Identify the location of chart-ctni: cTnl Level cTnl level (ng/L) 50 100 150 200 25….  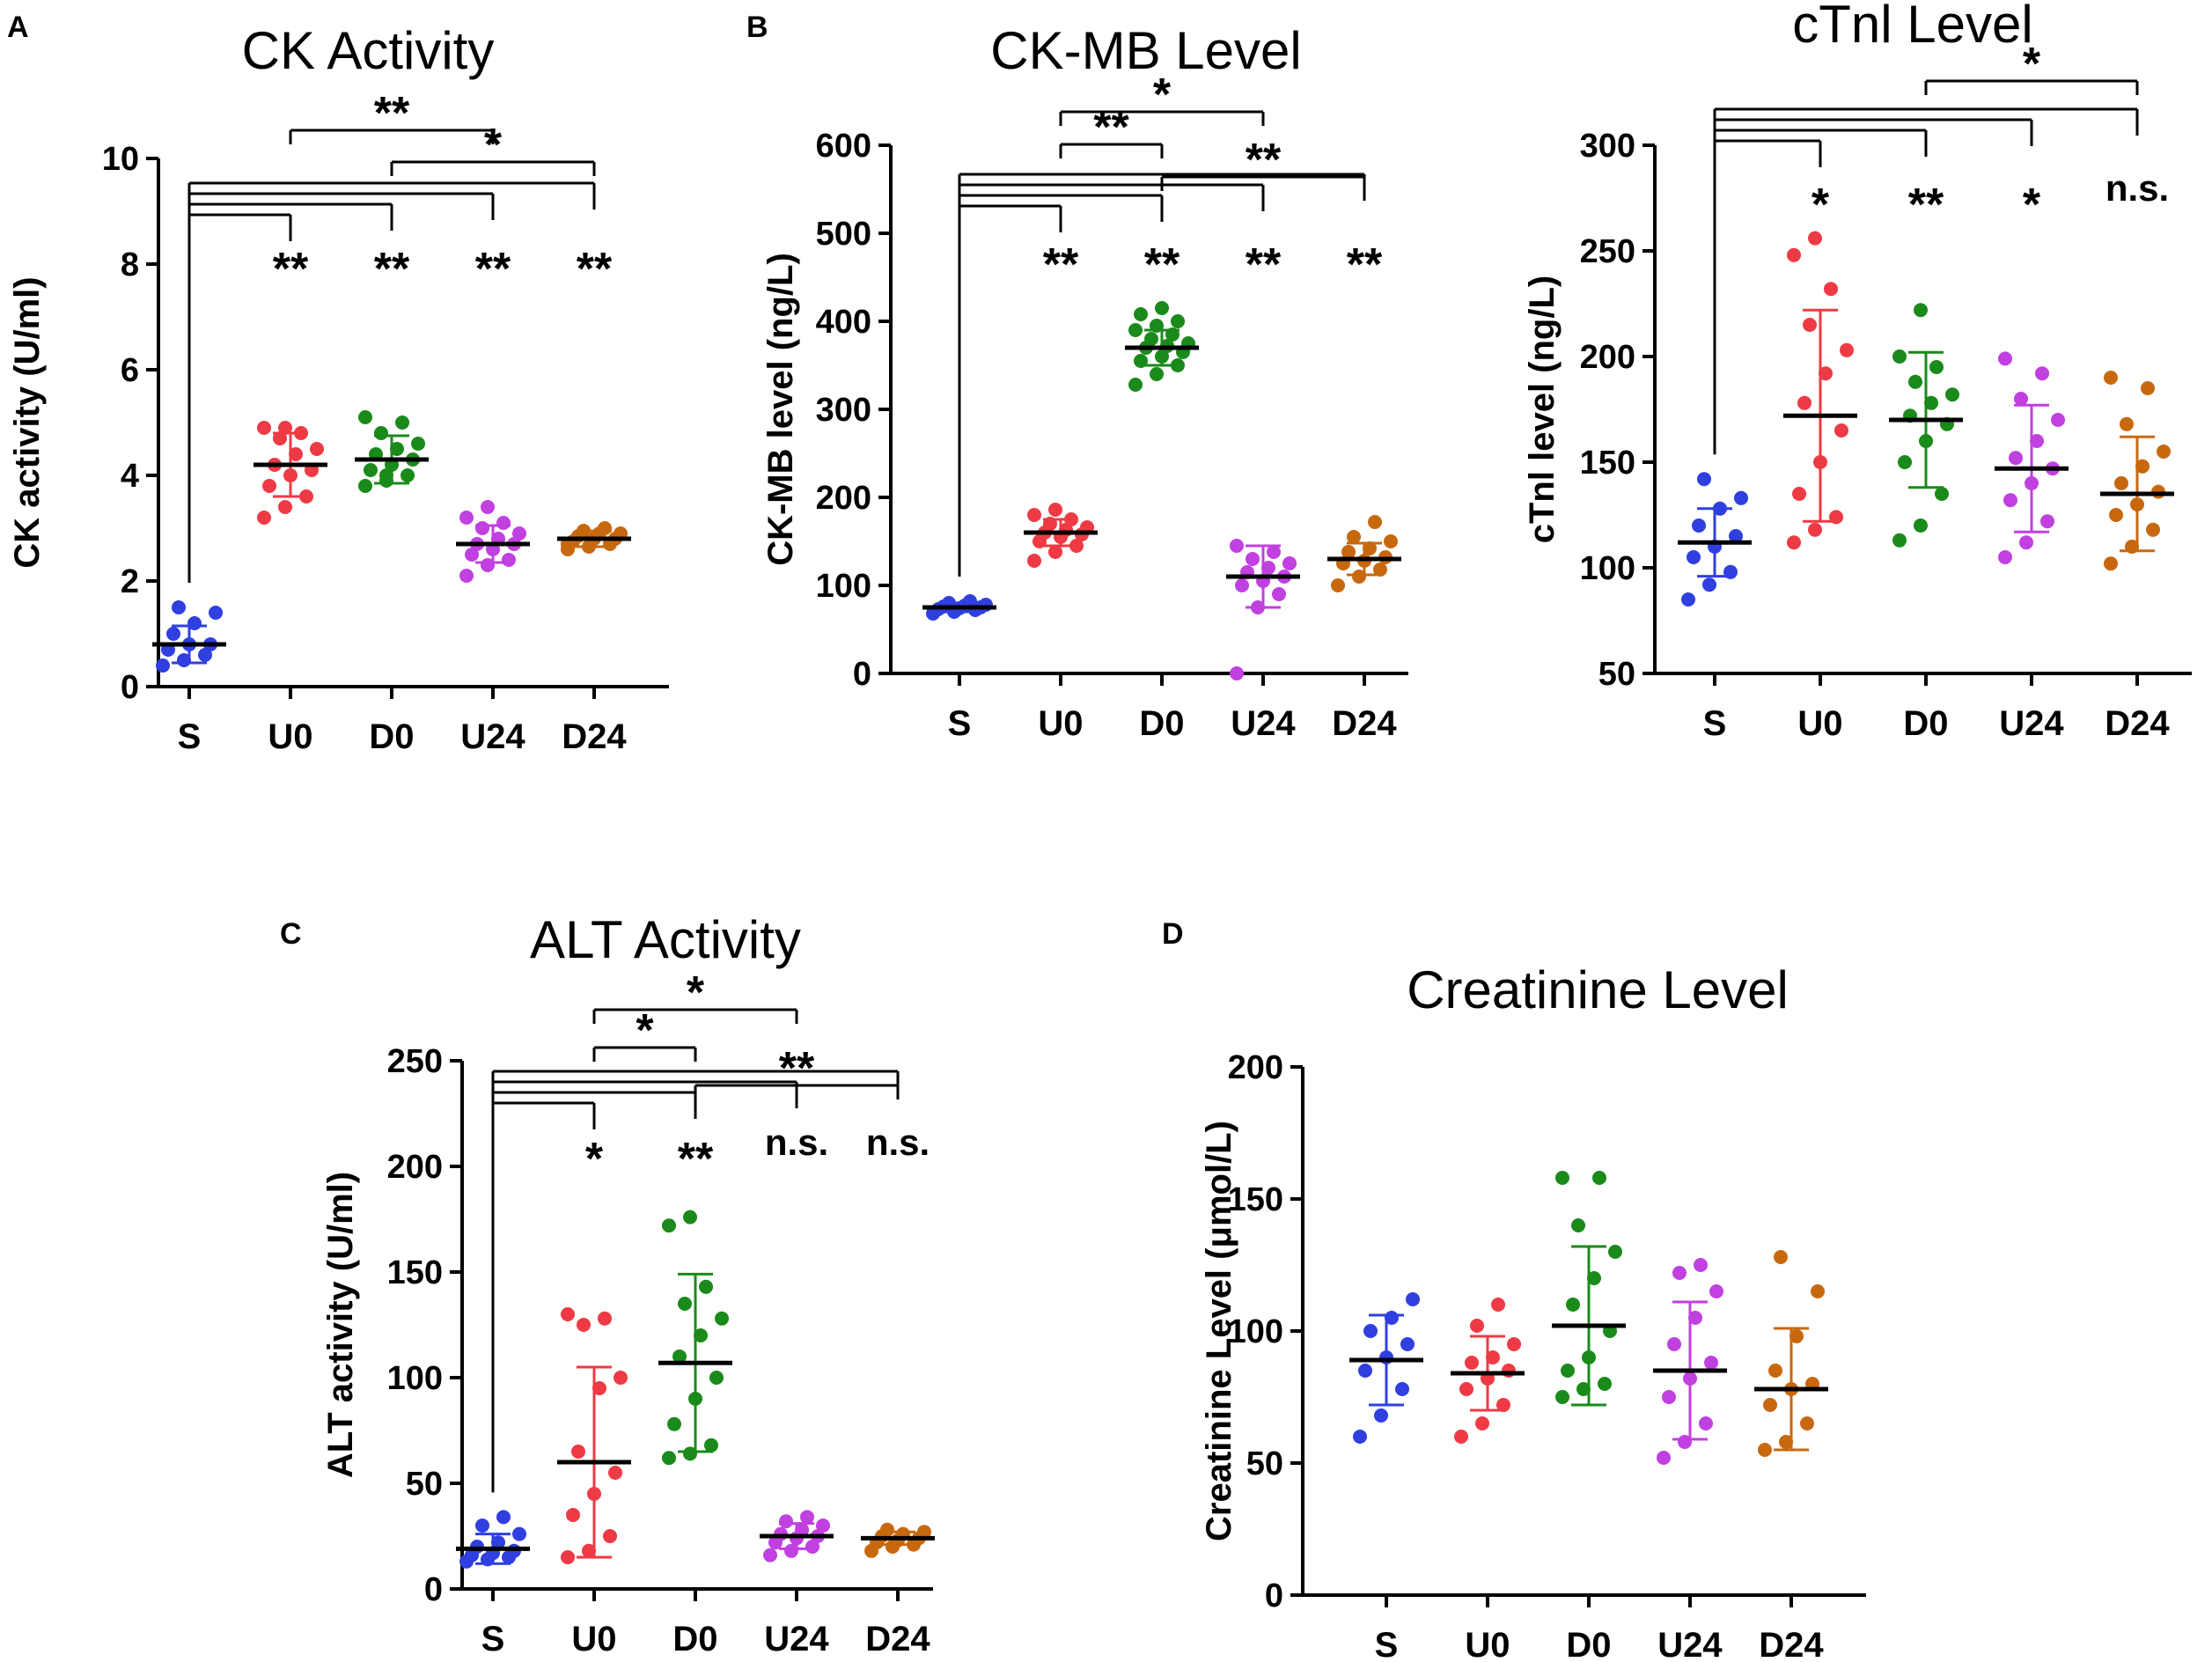
(1858, 371).